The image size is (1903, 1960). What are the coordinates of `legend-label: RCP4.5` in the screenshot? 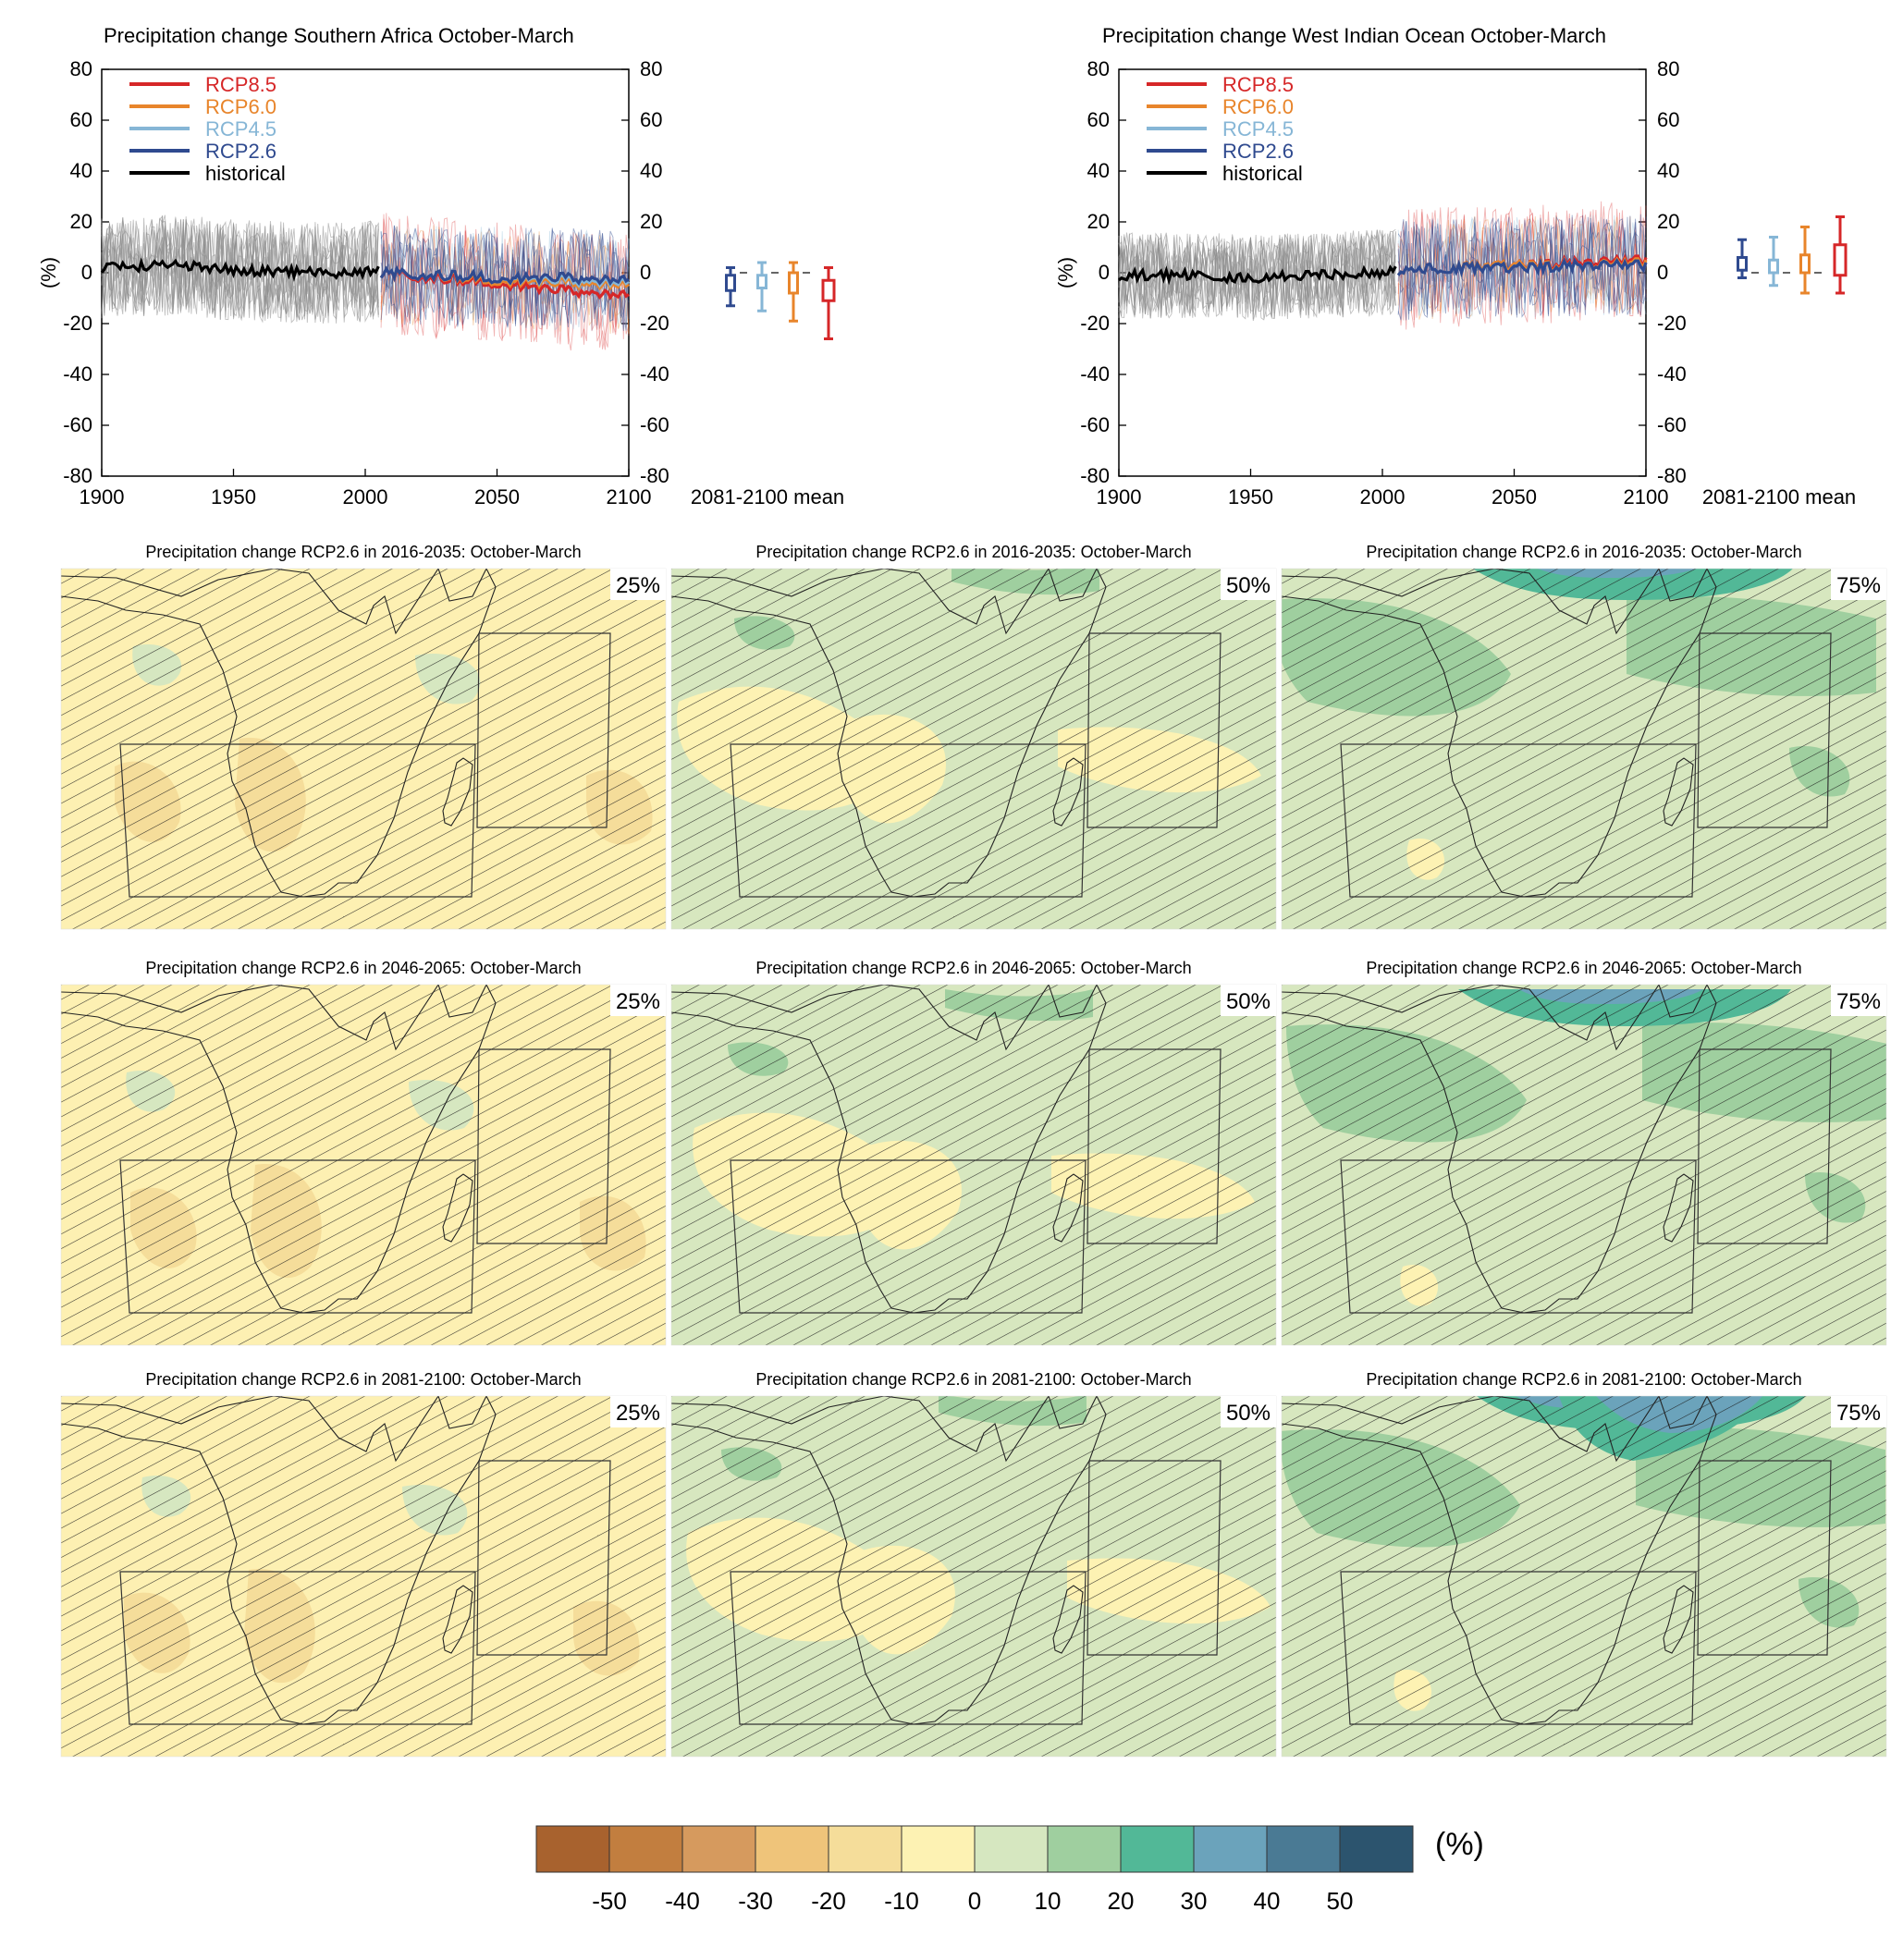 It's located at (240, 129).